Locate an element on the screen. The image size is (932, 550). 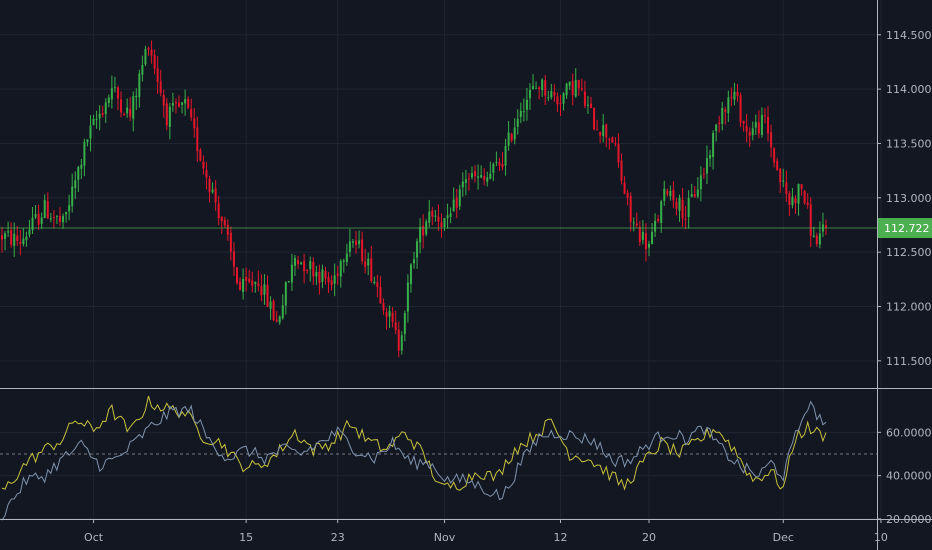
oscillator-axis: 60.0000 40.0000 20.0000 is located at coordinates (904, 476).